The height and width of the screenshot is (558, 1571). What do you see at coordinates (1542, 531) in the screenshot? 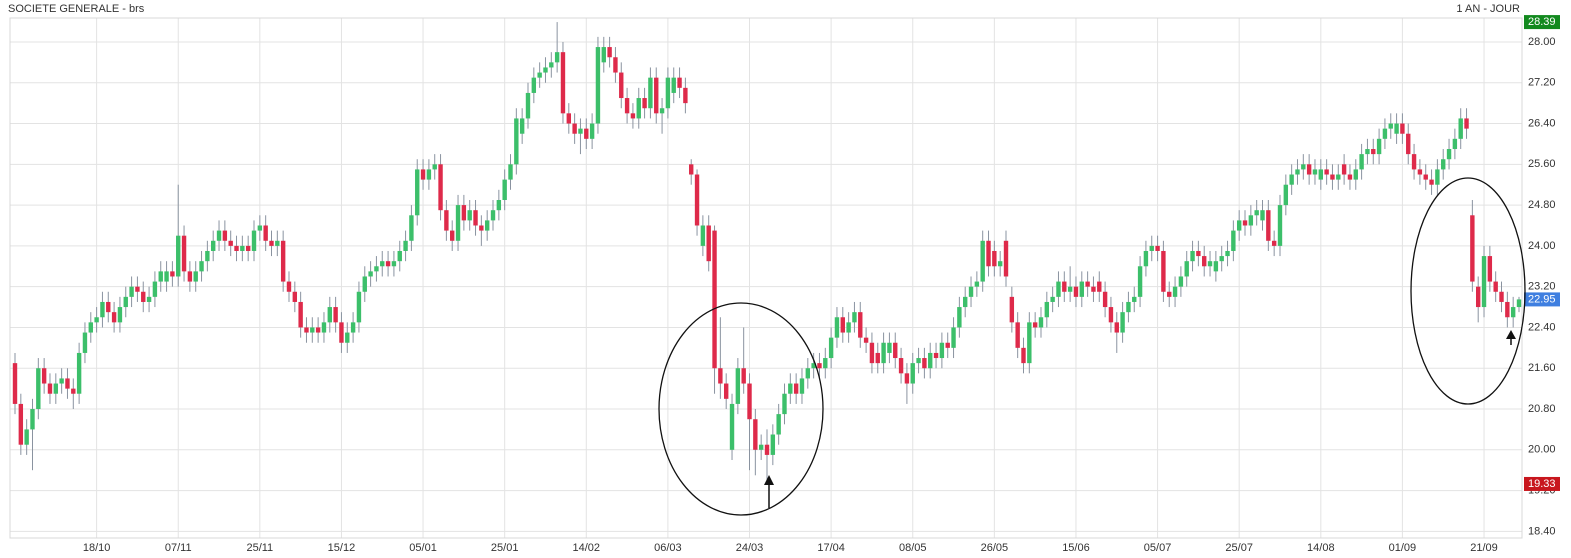
I see `y-tick-label: 18.40` at bounding box center [1542, 531].